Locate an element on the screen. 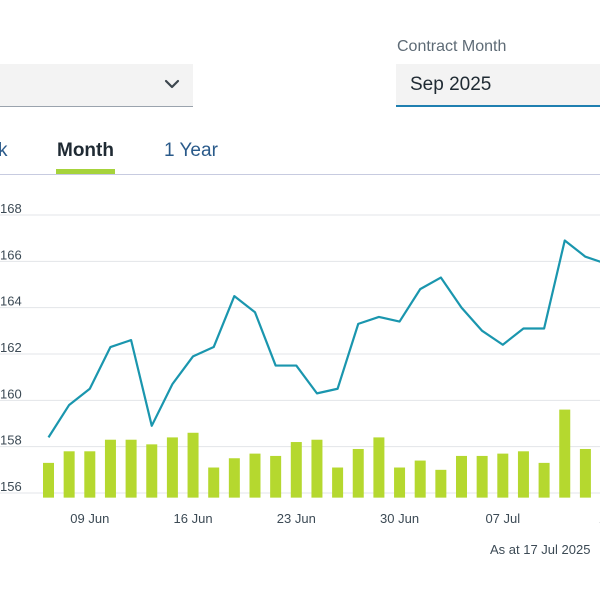  y-tick-label: 168 is located at coordinates (11, 208).